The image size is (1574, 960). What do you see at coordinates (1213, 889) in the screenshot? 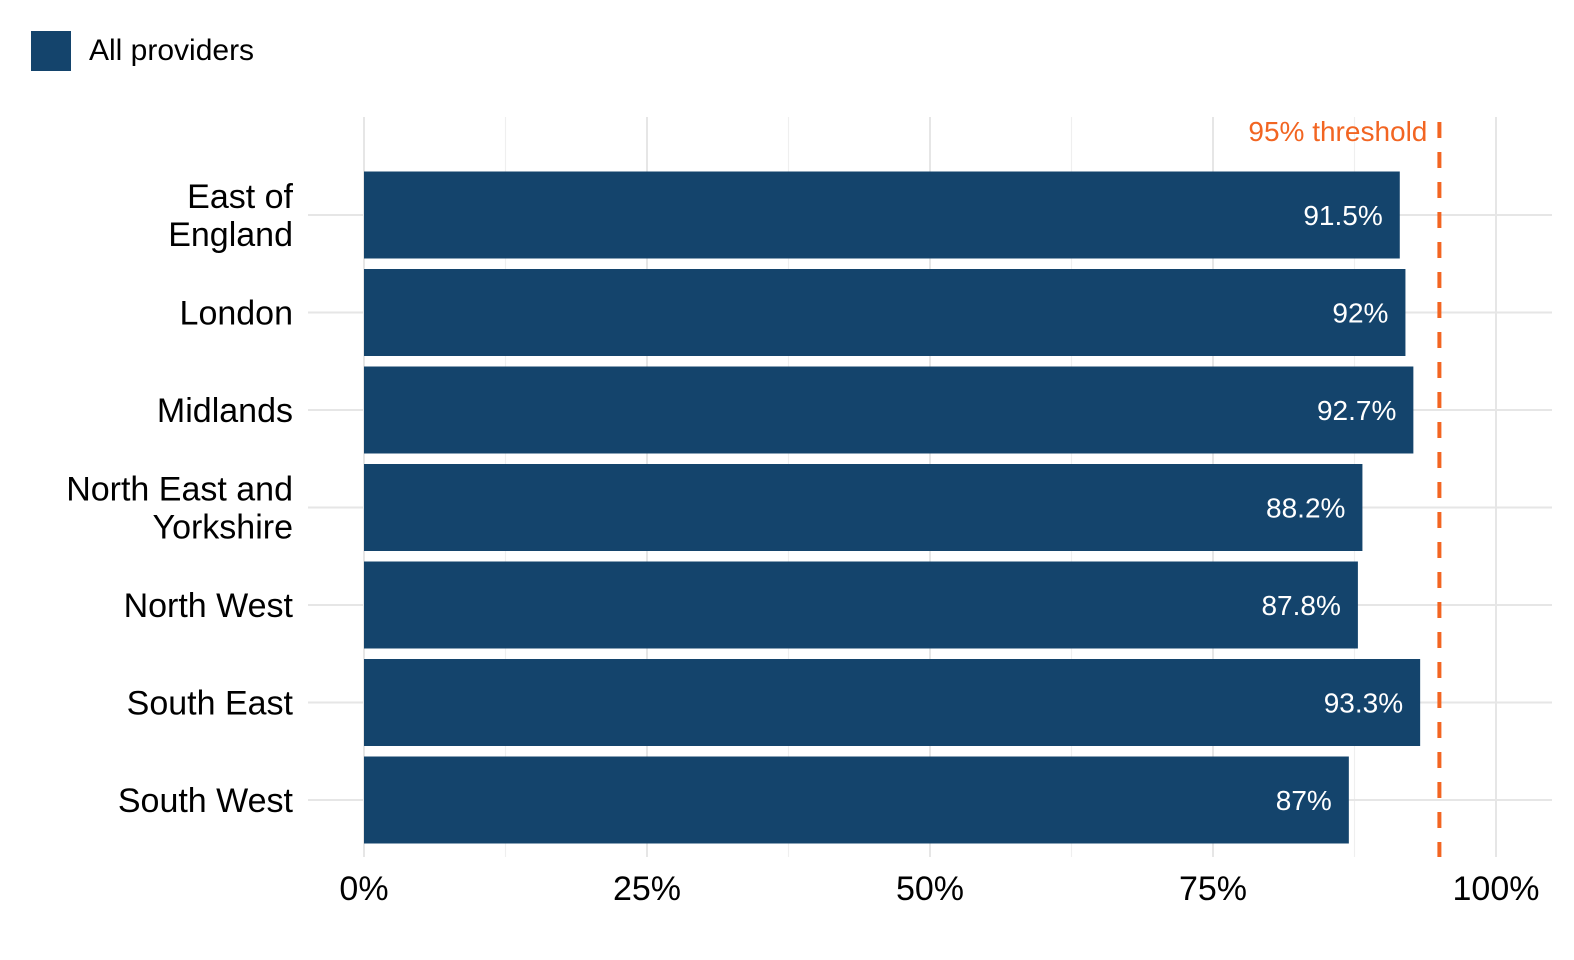
I see `x-tick-label: 75%` at bounding box center [1213, 889].